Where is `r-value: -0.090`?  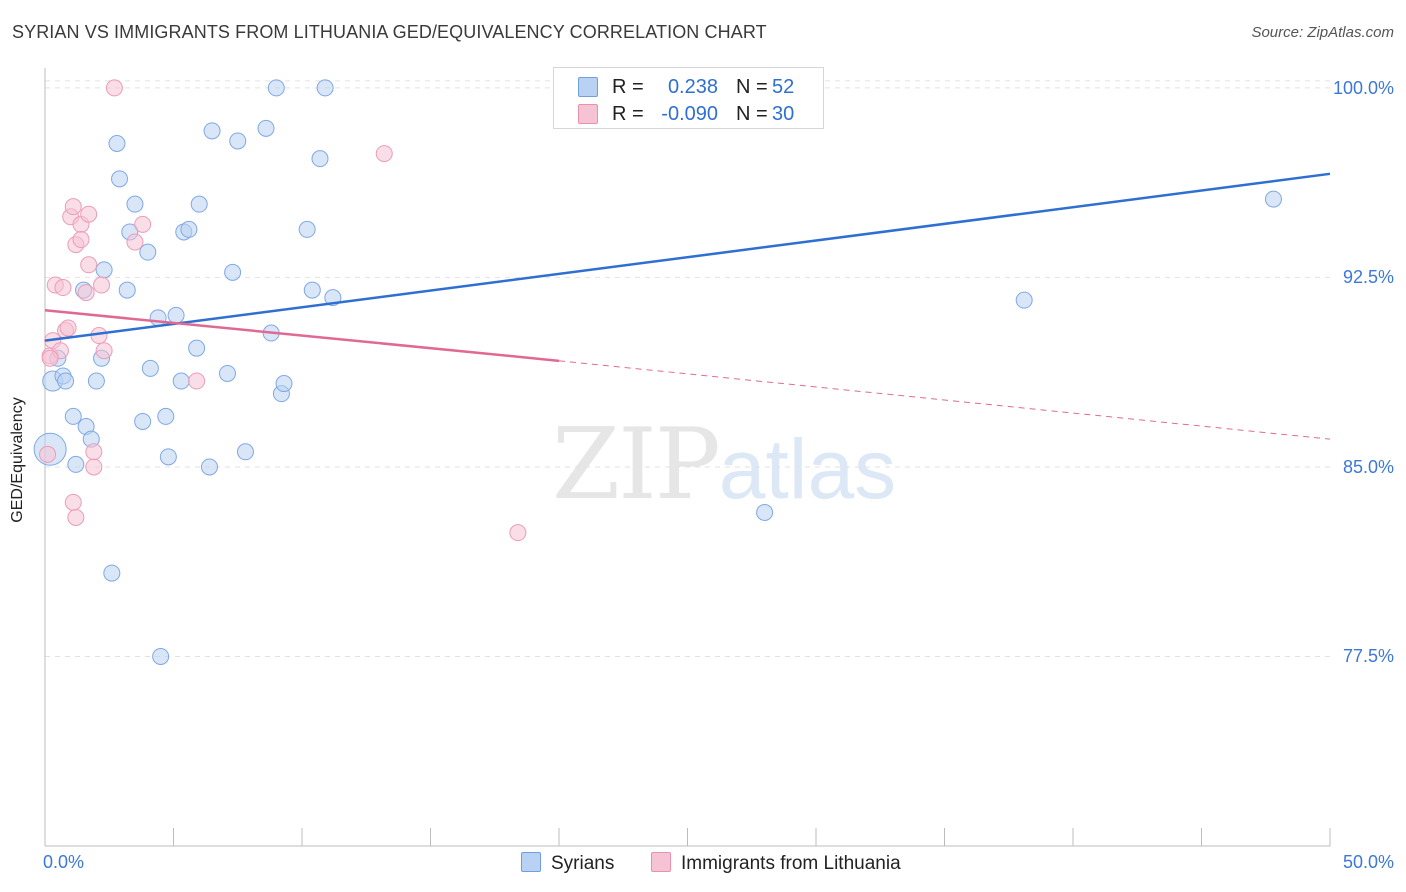 r-value: -0.090 is located at coordinates (689, 114).